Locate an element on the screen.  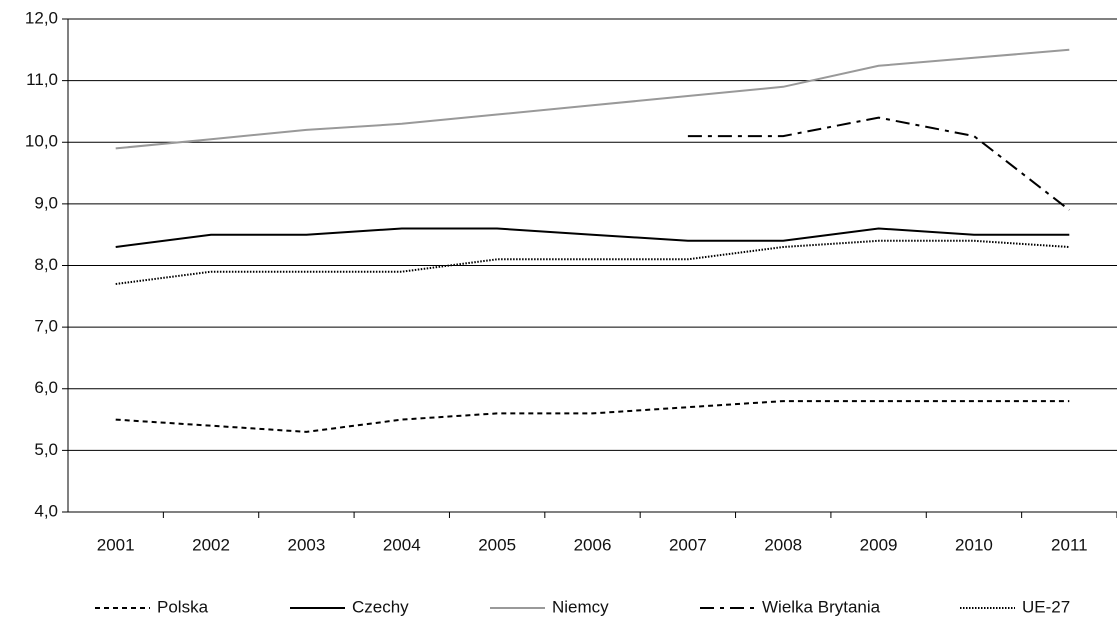
x-tick-label: 2010 is located at coordinates (974, 544).